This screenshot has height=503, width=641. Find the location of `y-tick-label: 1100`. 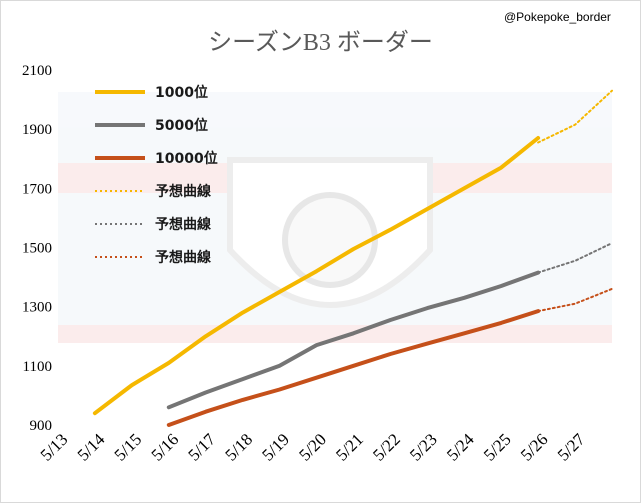

y-tick-label: 1100 is located at coordinates (37, 367).